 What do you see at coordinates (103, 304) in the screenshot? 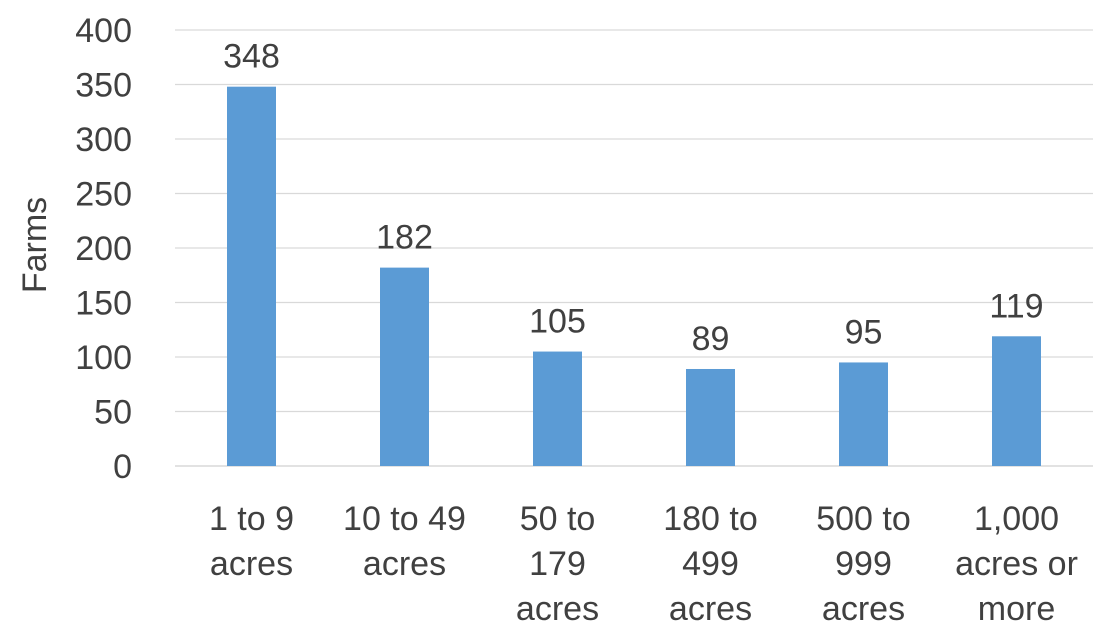
I see `y-tick-label: 150` at bounding box center [103, 304].